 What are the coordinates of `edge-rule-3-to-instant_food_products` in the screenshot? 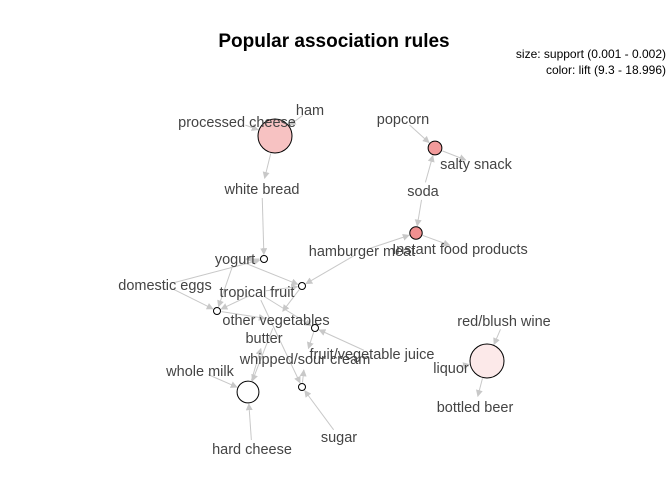 It's located at (436, 240).